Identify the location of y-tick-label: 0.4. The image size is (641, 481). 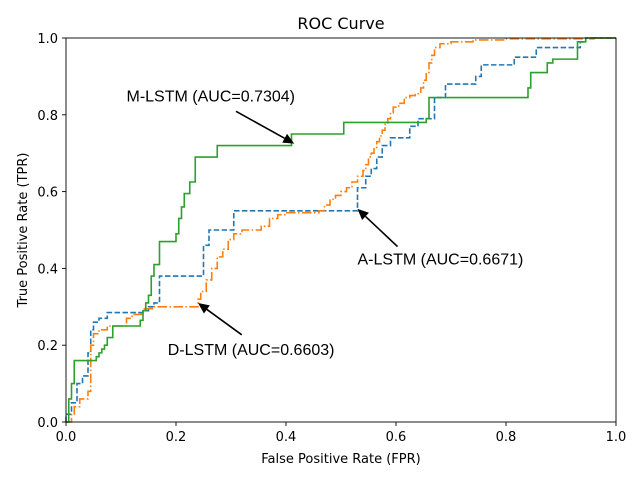
(47, 269).